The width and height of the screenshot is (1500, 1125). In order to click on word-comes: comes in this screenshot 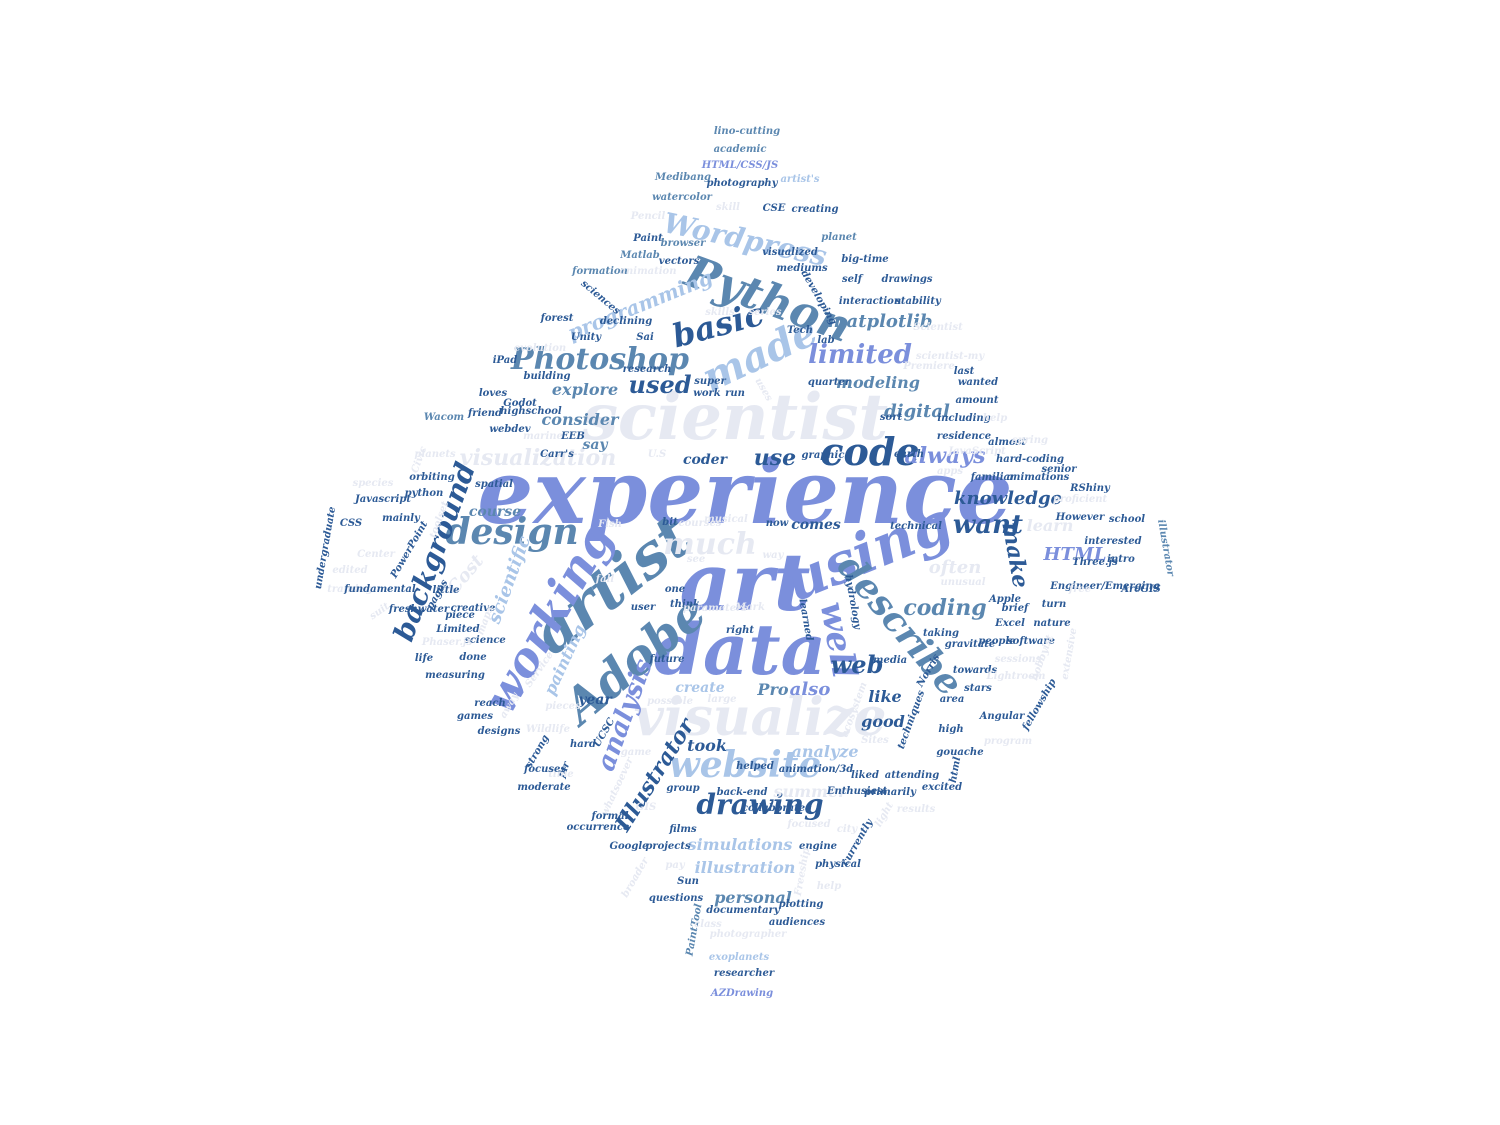, I will do `click(816, 525)`.